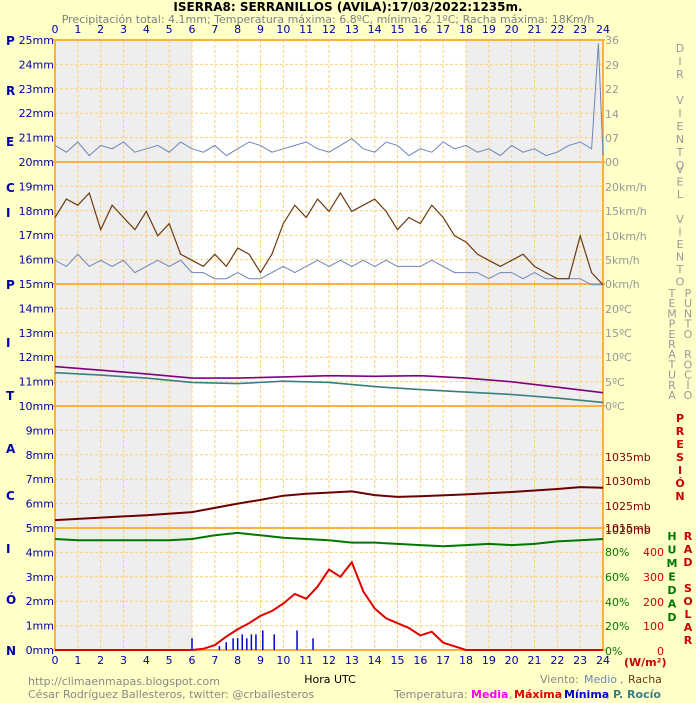 The image size is (696, 703). I want to click on temperatura-label: R, so click(672, 385).